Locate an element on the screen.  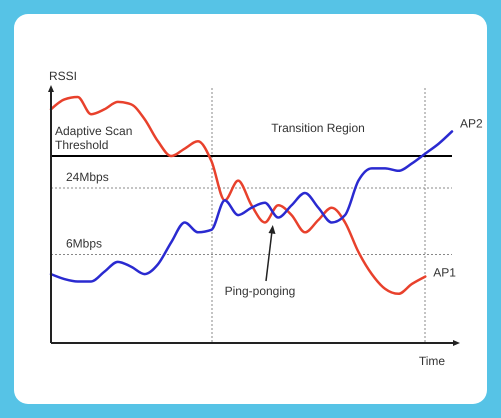
ref-line-label: 6Mbps is located at coordinates (84, 243).